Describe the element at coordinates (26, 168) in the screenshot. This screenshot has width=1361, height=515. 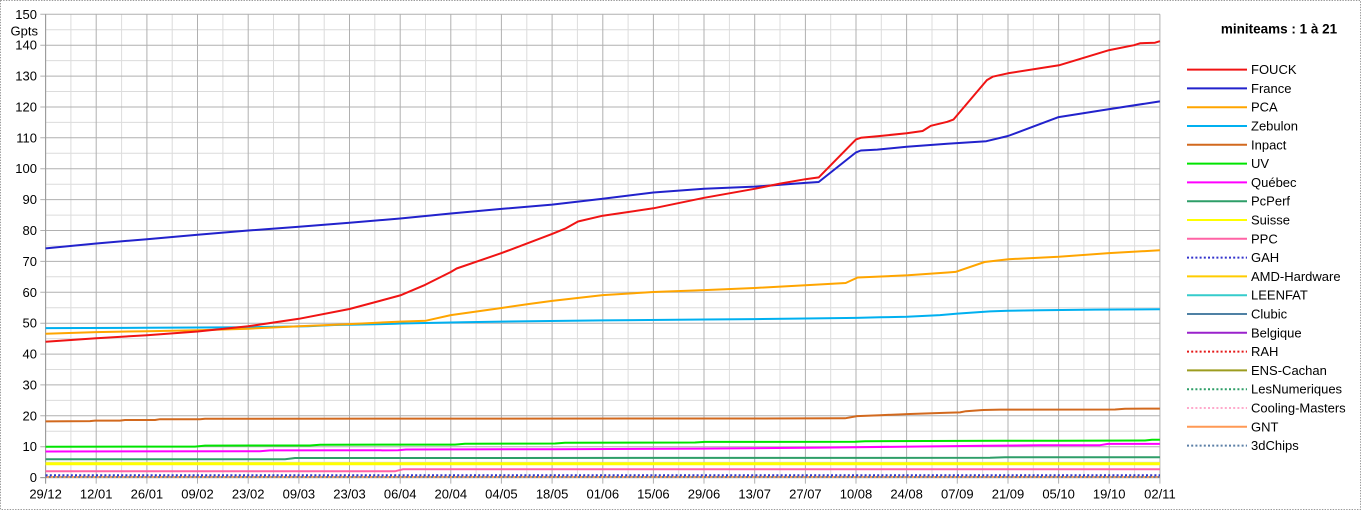
I see `svg-text: 100` at that location.